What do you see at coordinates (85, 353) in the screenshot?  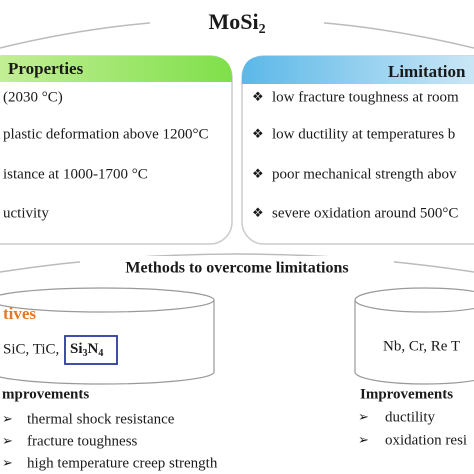 I see `formula-sub: 3` at bounding box center [85, 353].